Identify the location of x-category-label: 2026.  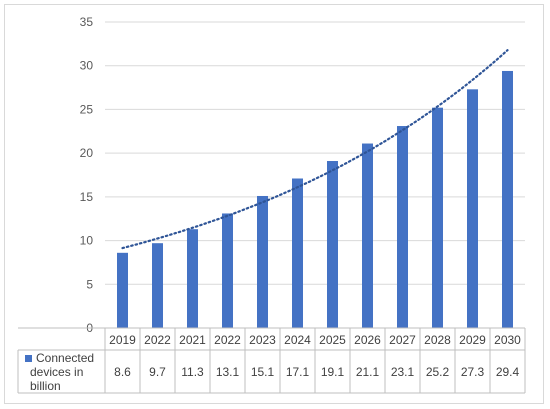
(367, 340).